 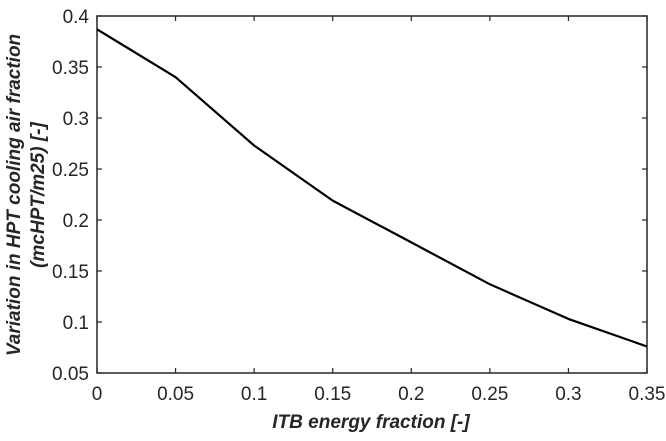 I want to click on y-tick-label: 0.2, so click(x=76, y=221).